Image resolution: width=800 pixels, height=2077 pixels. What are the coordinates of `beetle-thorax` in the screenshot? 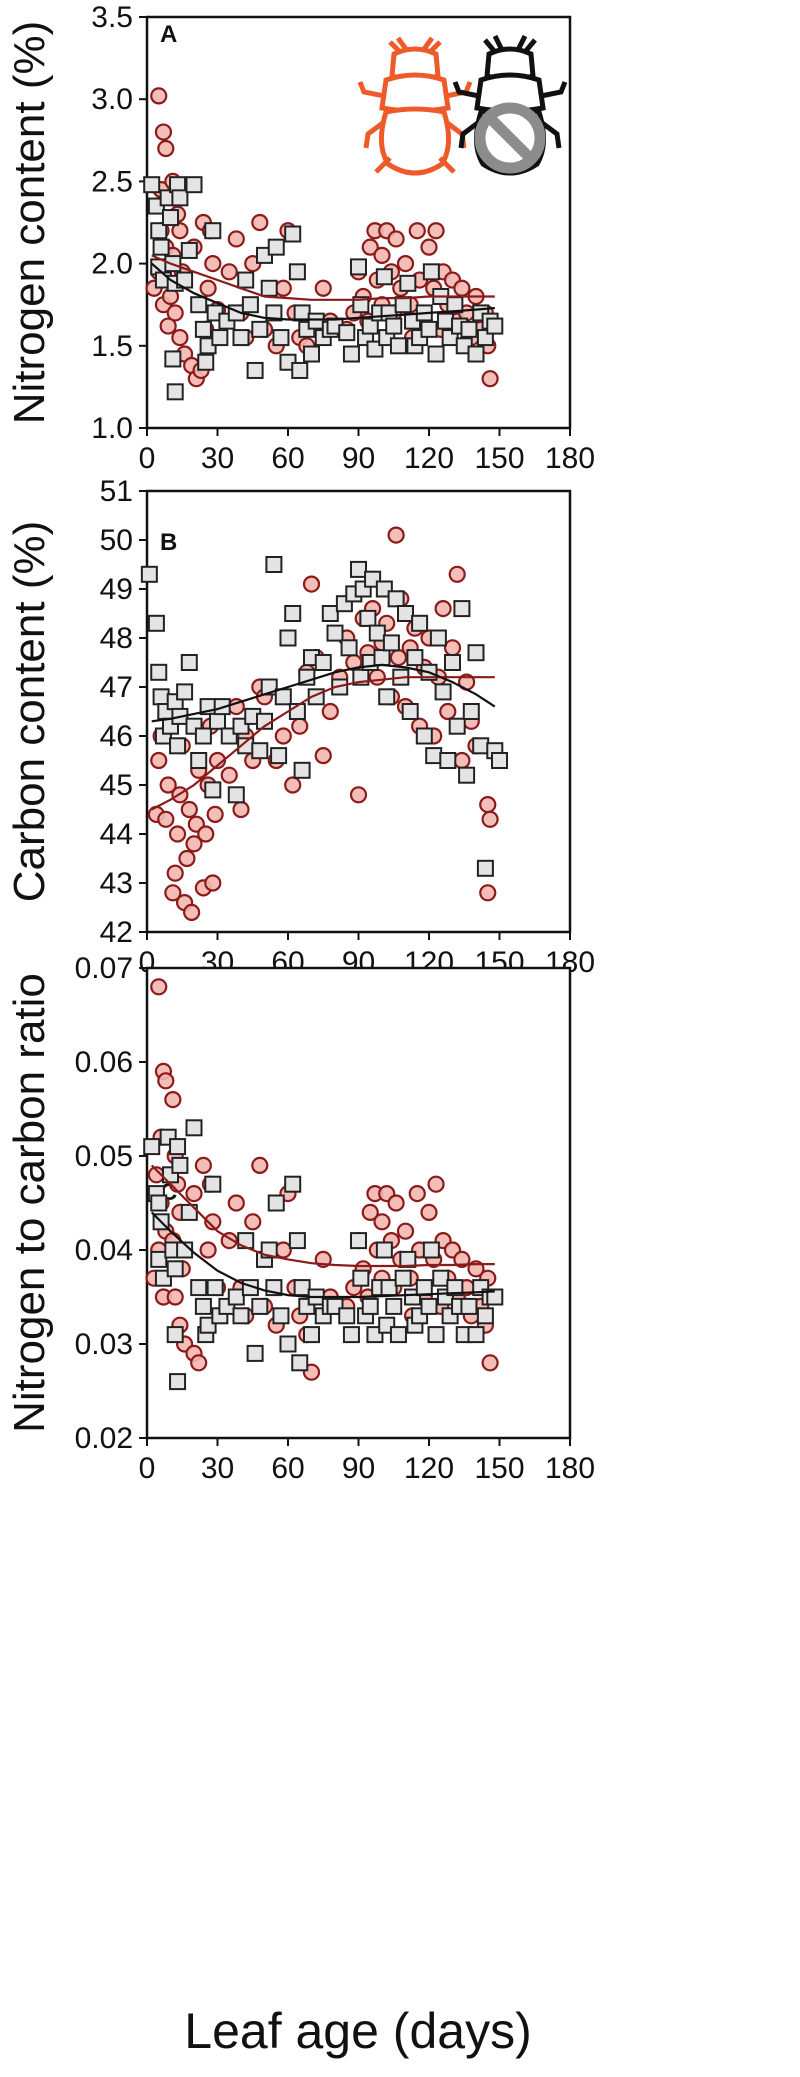 It's located at (415, 93).